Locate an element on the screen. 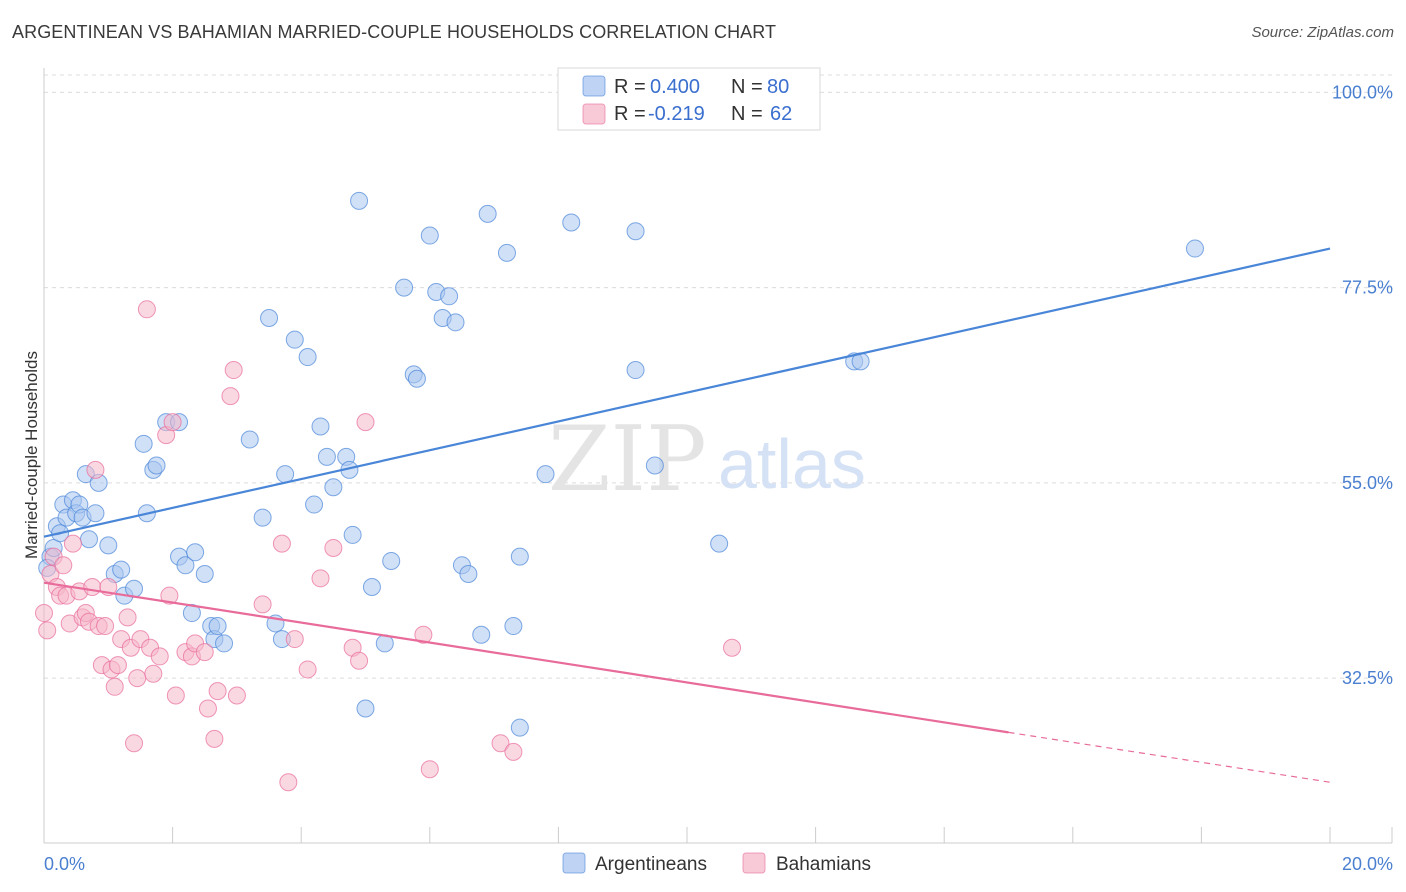 This screenshot has height=892, width=1406. bottom-legend-swatch-argentineans is located at coordinates (574, 863).